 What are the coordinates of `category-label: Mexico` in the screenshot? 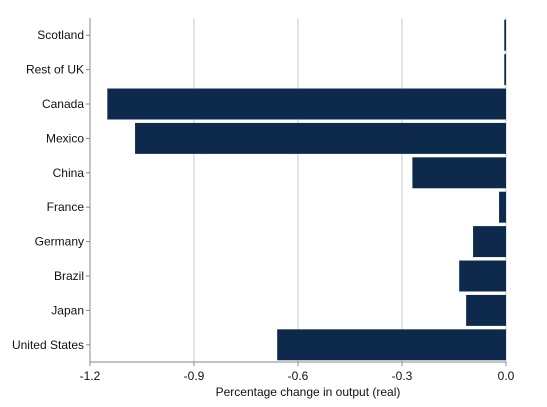 It's located at (65, 138).